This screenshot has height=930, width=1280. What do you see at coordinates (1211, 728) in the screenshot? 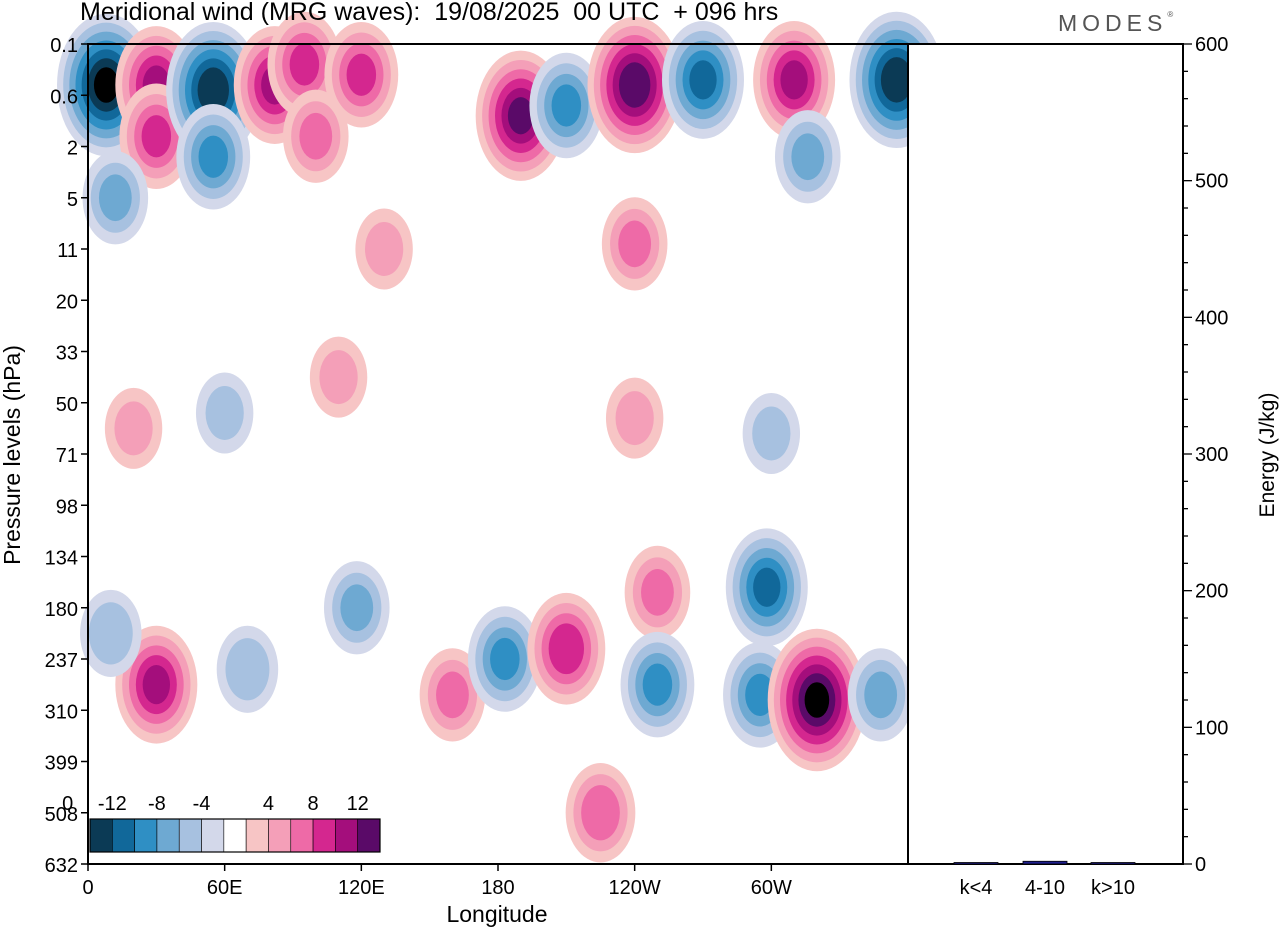
I see `energy-tick-label: 100` at bounding box center [1211, 728].